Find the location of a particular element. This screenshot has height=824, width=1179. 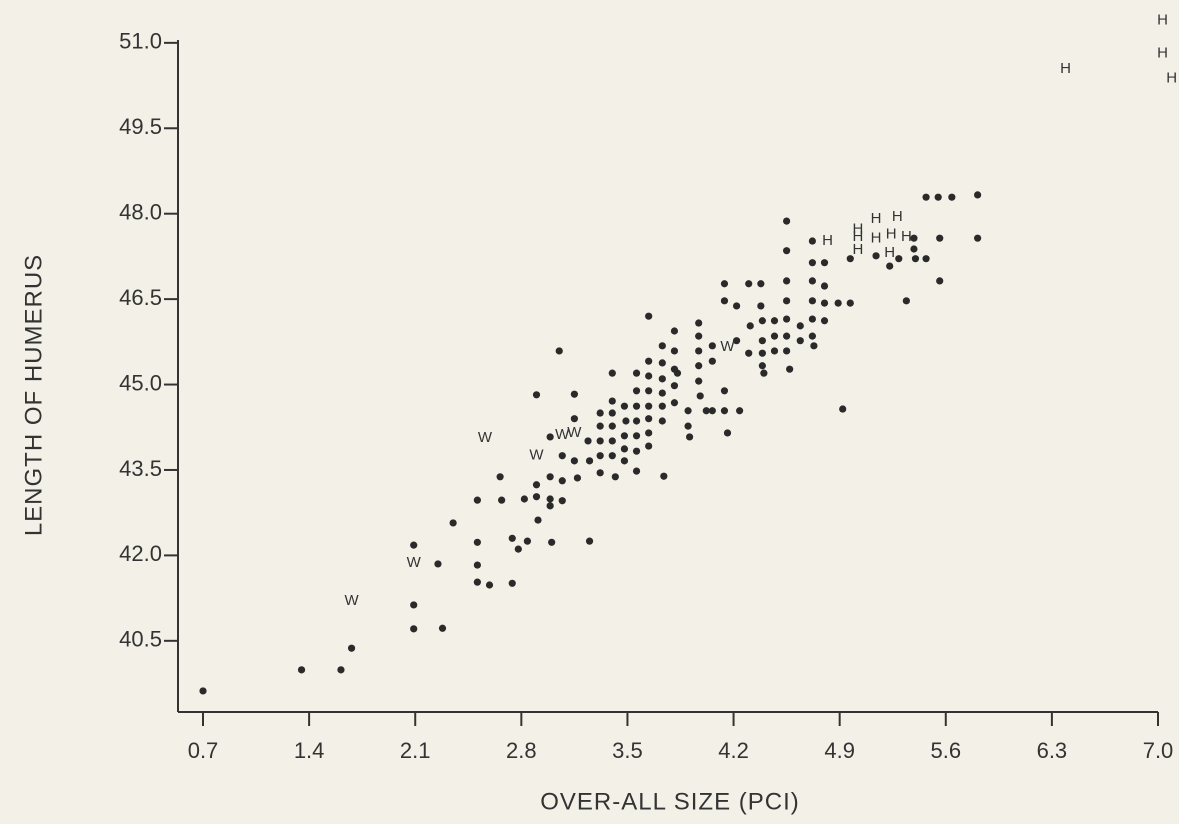

y-tick-label: 40.5 is located at coordinates (140, 639).